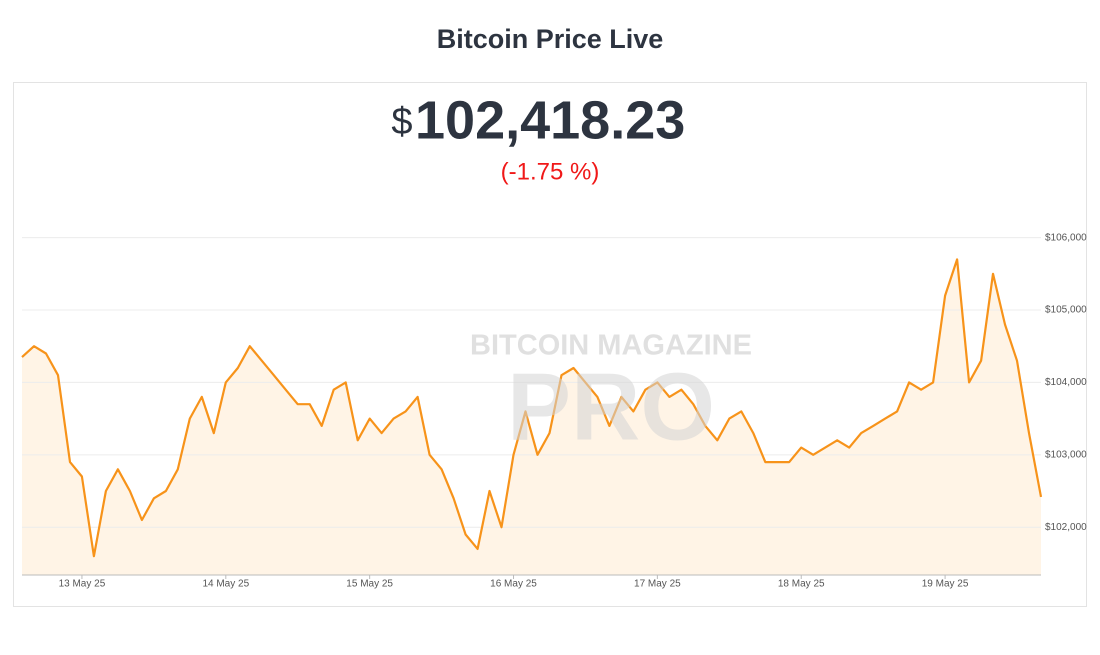  I want to click on watermark-main: PRO, so click(611, 406).